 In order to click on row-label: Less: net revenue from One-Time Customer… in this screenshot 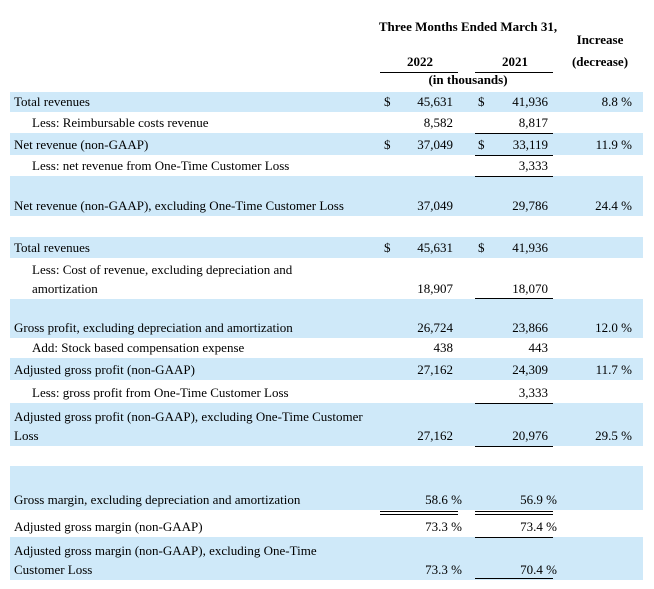, I will do `click(161, 165)`.